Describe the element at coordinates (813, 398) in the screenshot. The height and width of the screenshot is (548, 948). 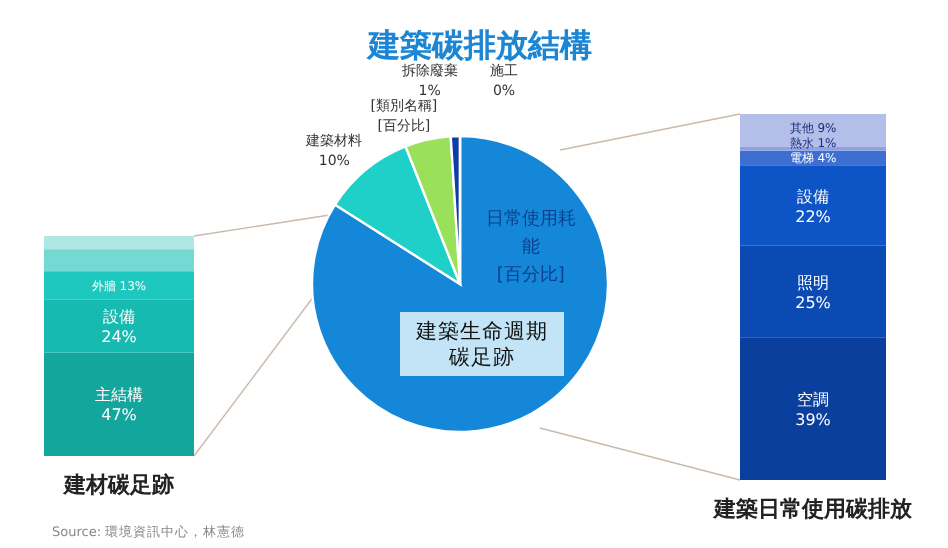
I see `series-label: 空調` at that location.